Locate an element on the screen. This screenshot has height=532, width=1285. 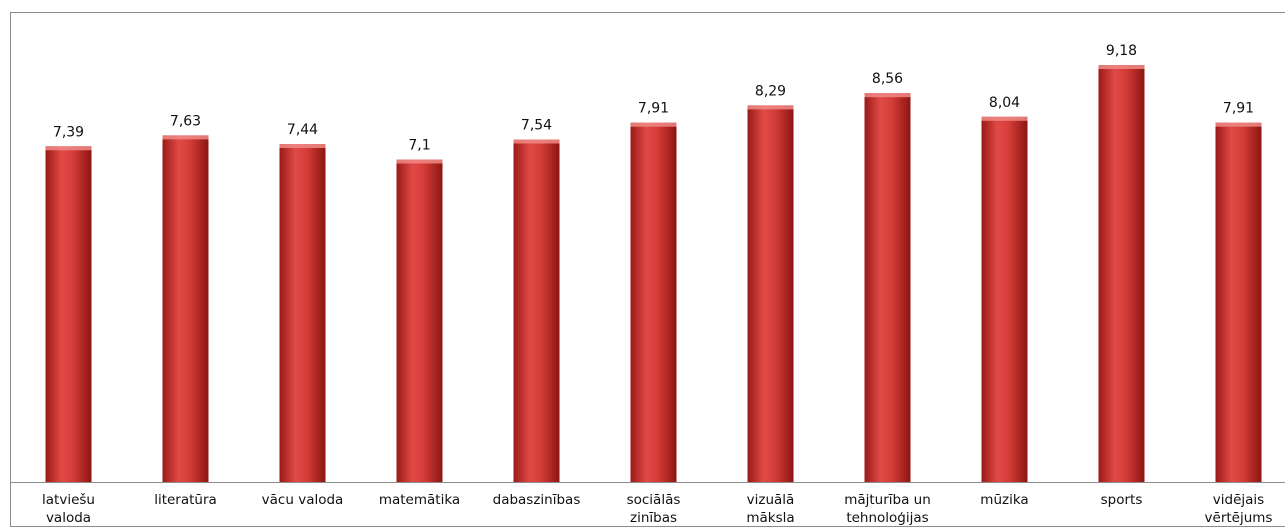
category-label-11: vidējais vērtējums is located at coordinates (1239, 509).